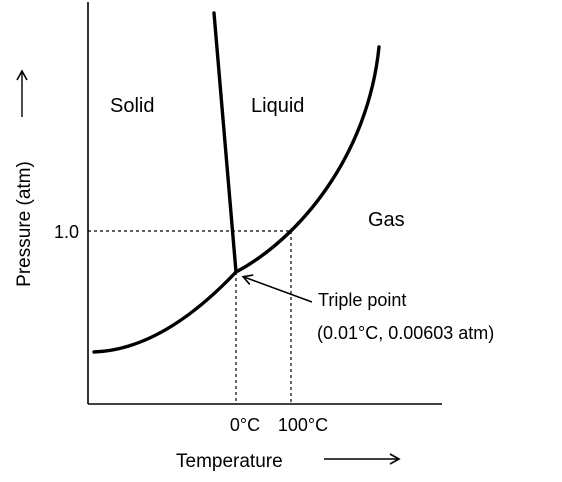 This screenshot has height=482, width=562. I want to click on x-axis-title: Temperature, so click(229, 461).